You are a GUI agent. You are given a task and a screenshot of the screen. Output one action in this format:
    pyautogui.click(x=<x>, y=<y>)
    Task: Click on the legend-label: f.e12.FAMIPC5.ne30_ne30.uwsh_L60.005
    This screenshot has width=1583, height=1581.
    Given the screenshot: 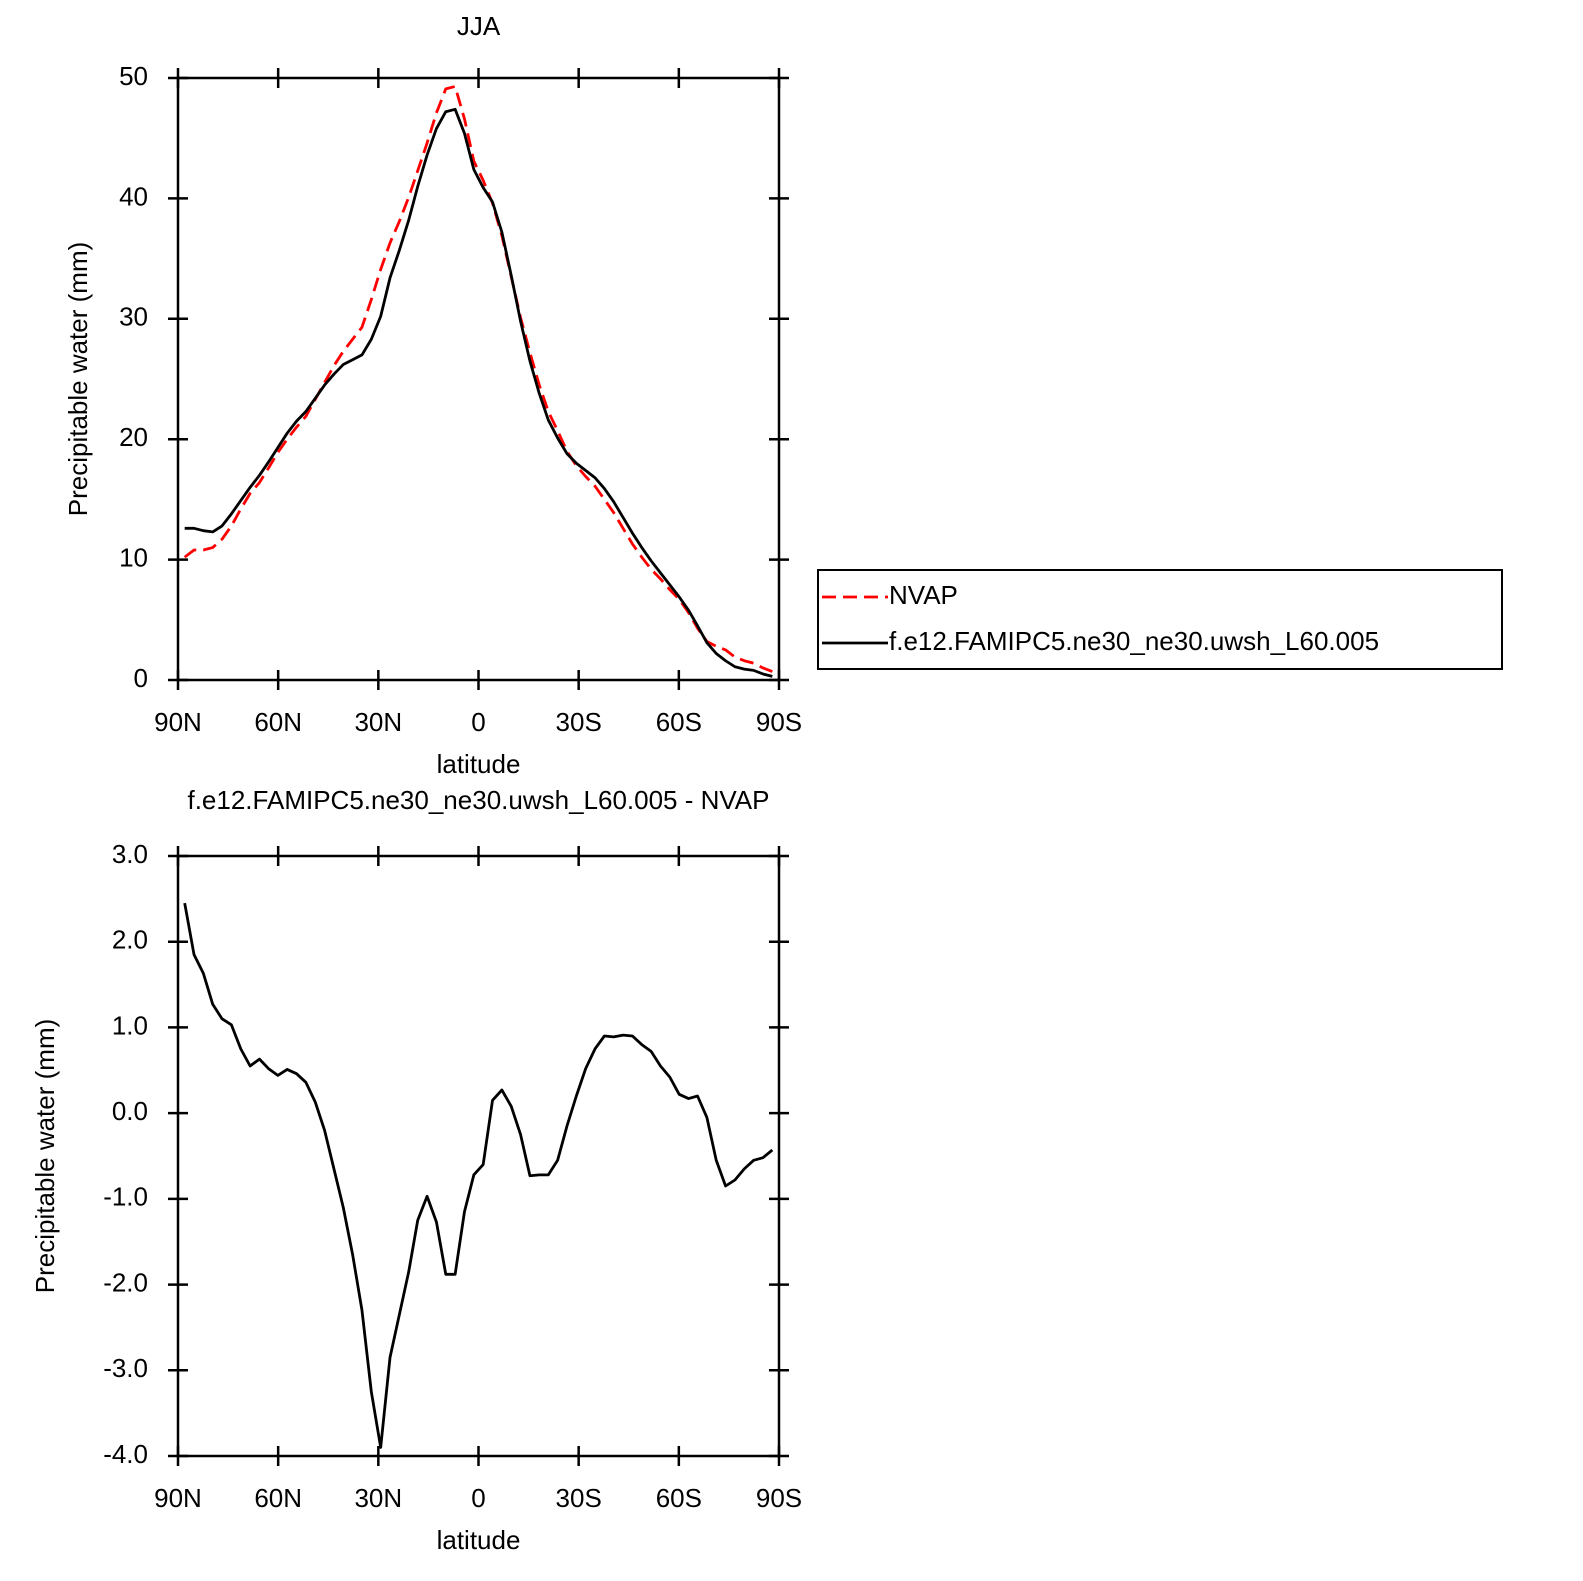 What is the action you would take?
    pyautogui.click(x=1134, y=641)
    